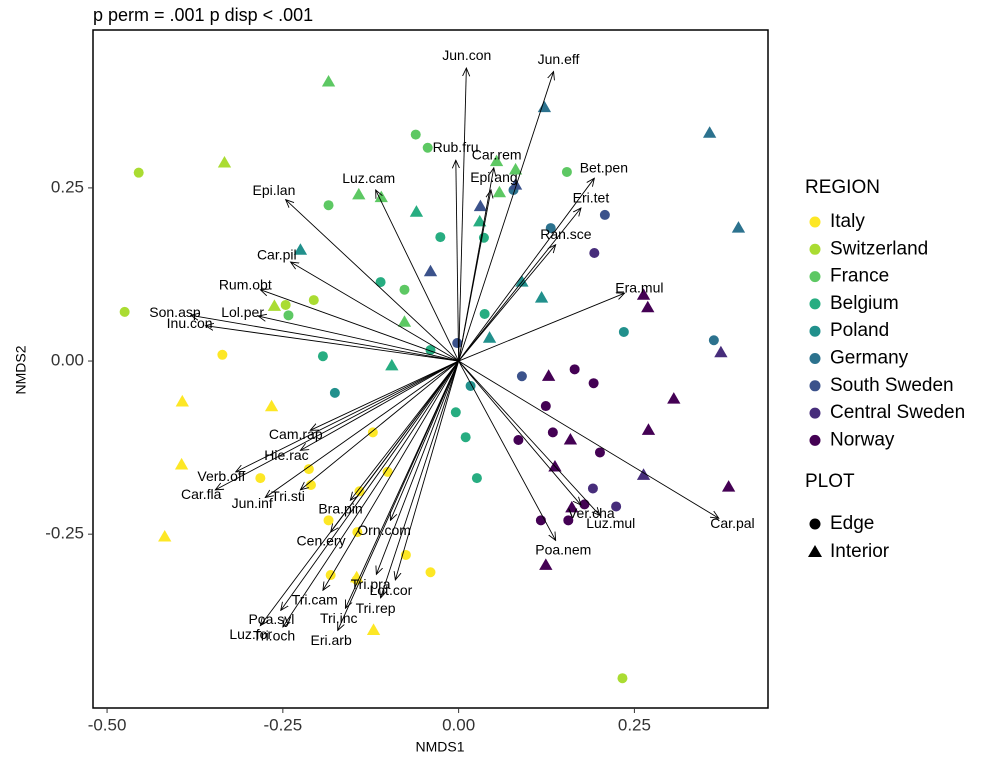 Image resolution: width=995 pixels, height=760 pixels. What do you see at coordinates (458, 724) in the screenshot?
I see `x-tick-label: 0.00` at bounding box center [458, 724].